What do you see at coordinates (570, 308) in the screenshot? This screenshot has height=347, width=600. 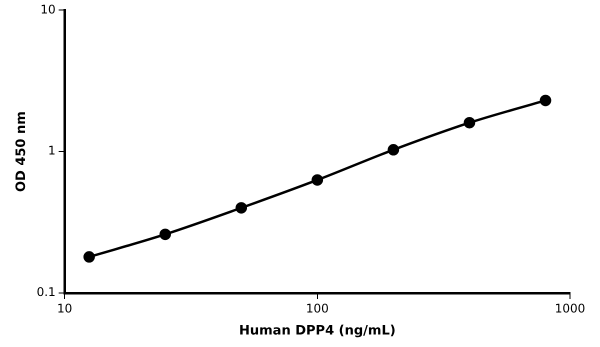 I see `x-tick-label: 1000` at bounding box center [570, 308].